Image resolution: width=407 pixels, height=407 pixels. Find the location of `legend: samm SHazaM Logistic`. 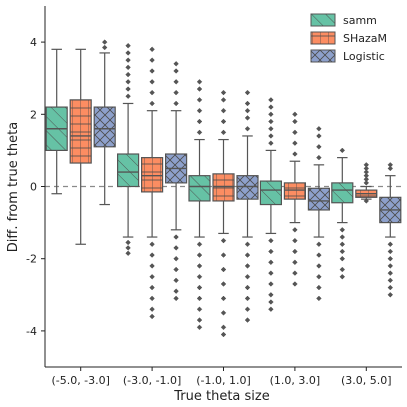

legend: samm SHazaM Logistic is located at coordinates (348, 38).